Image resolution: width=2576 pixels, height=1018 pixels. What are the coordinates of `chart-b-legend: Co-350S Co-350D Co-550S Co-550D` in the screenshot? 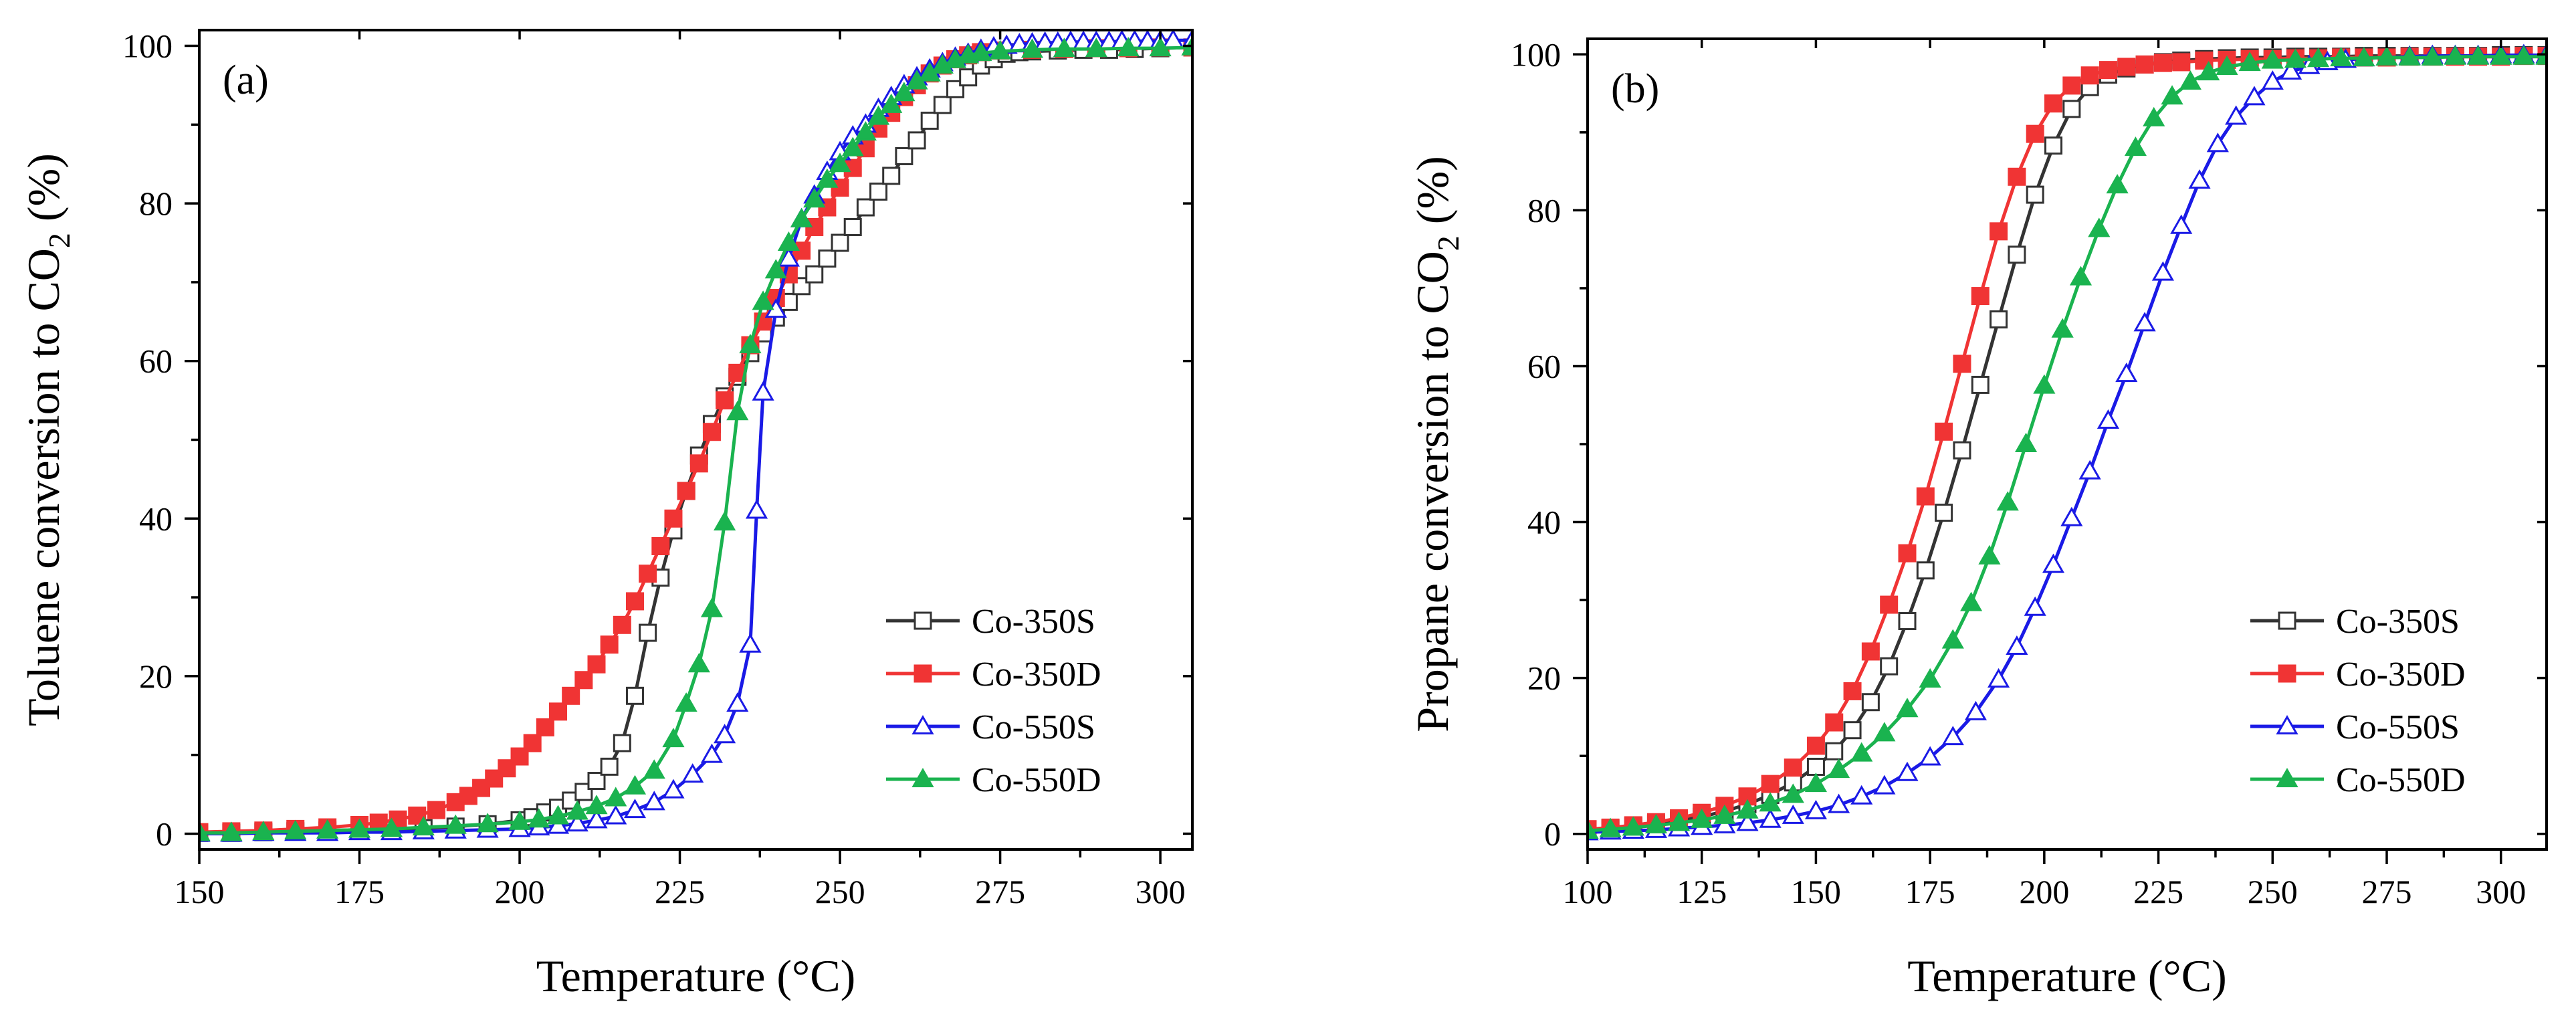 It's located at (2358, 701).